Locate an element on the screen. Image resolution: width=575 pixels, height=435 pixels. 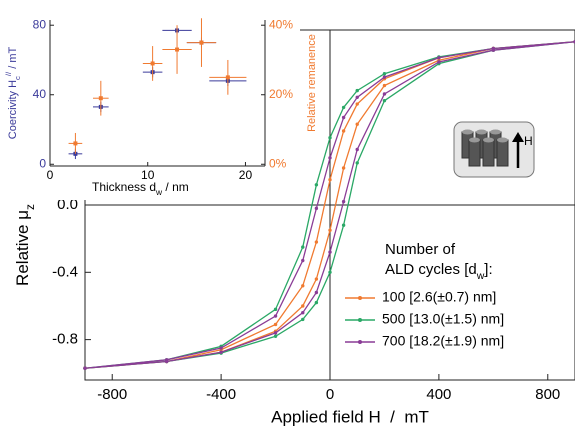
text-part: // is located at coordinates (8, 73).